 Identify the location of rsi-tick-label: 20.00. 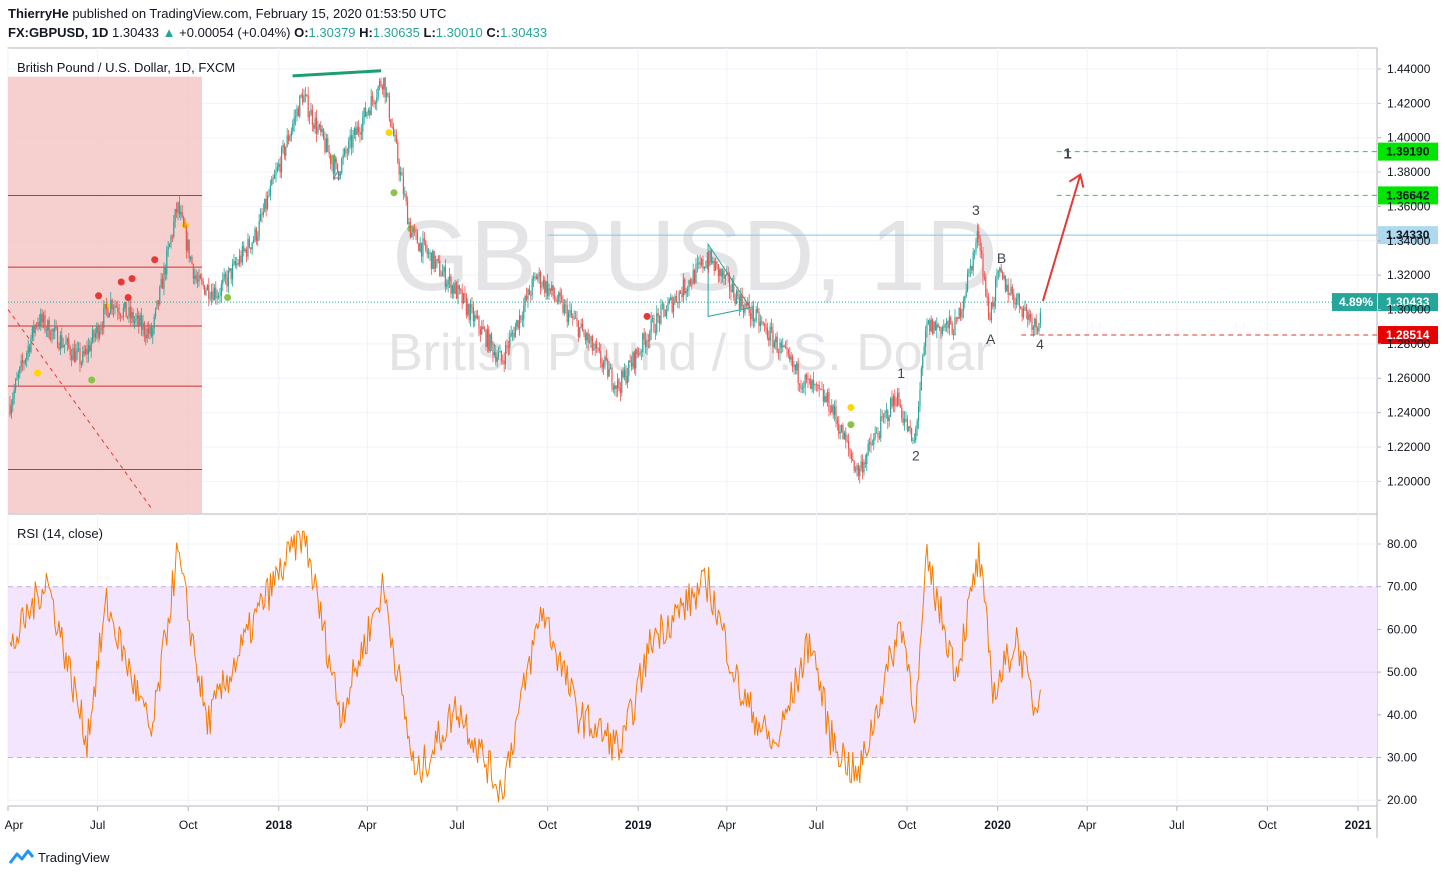
(1402, 800).